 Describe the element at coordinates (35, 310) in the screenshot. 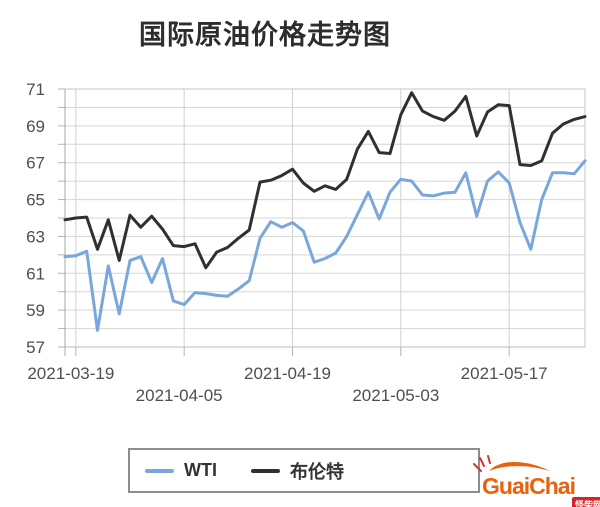

I see `y-axis-label: 59` at that location.